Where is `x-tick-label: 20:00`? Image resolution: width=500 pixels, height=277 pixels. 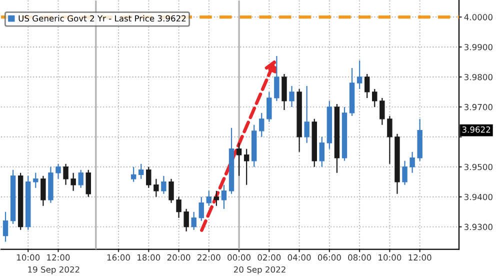 x-tick-label: 20:00 is located at coordinates (178, 257).